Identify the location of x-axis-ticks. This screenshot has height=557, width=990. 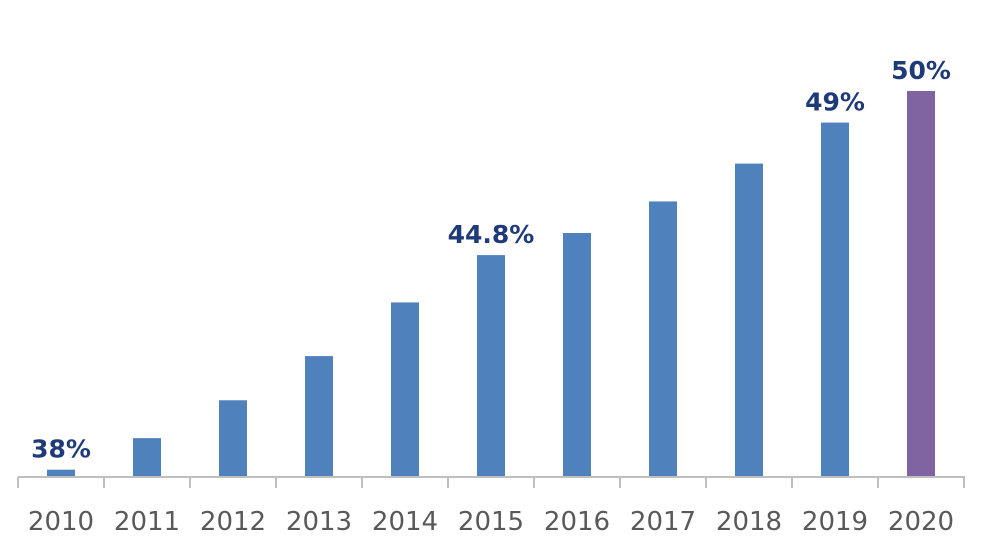
(491, 482).